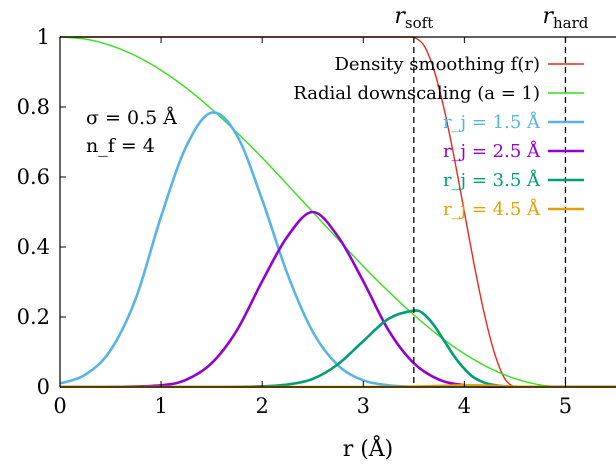  What do you see at coordinates (492, 180) in the screenshot?
I see `legend-label-5: r_j = 3.5 Å` at bounding box center [492, 180].